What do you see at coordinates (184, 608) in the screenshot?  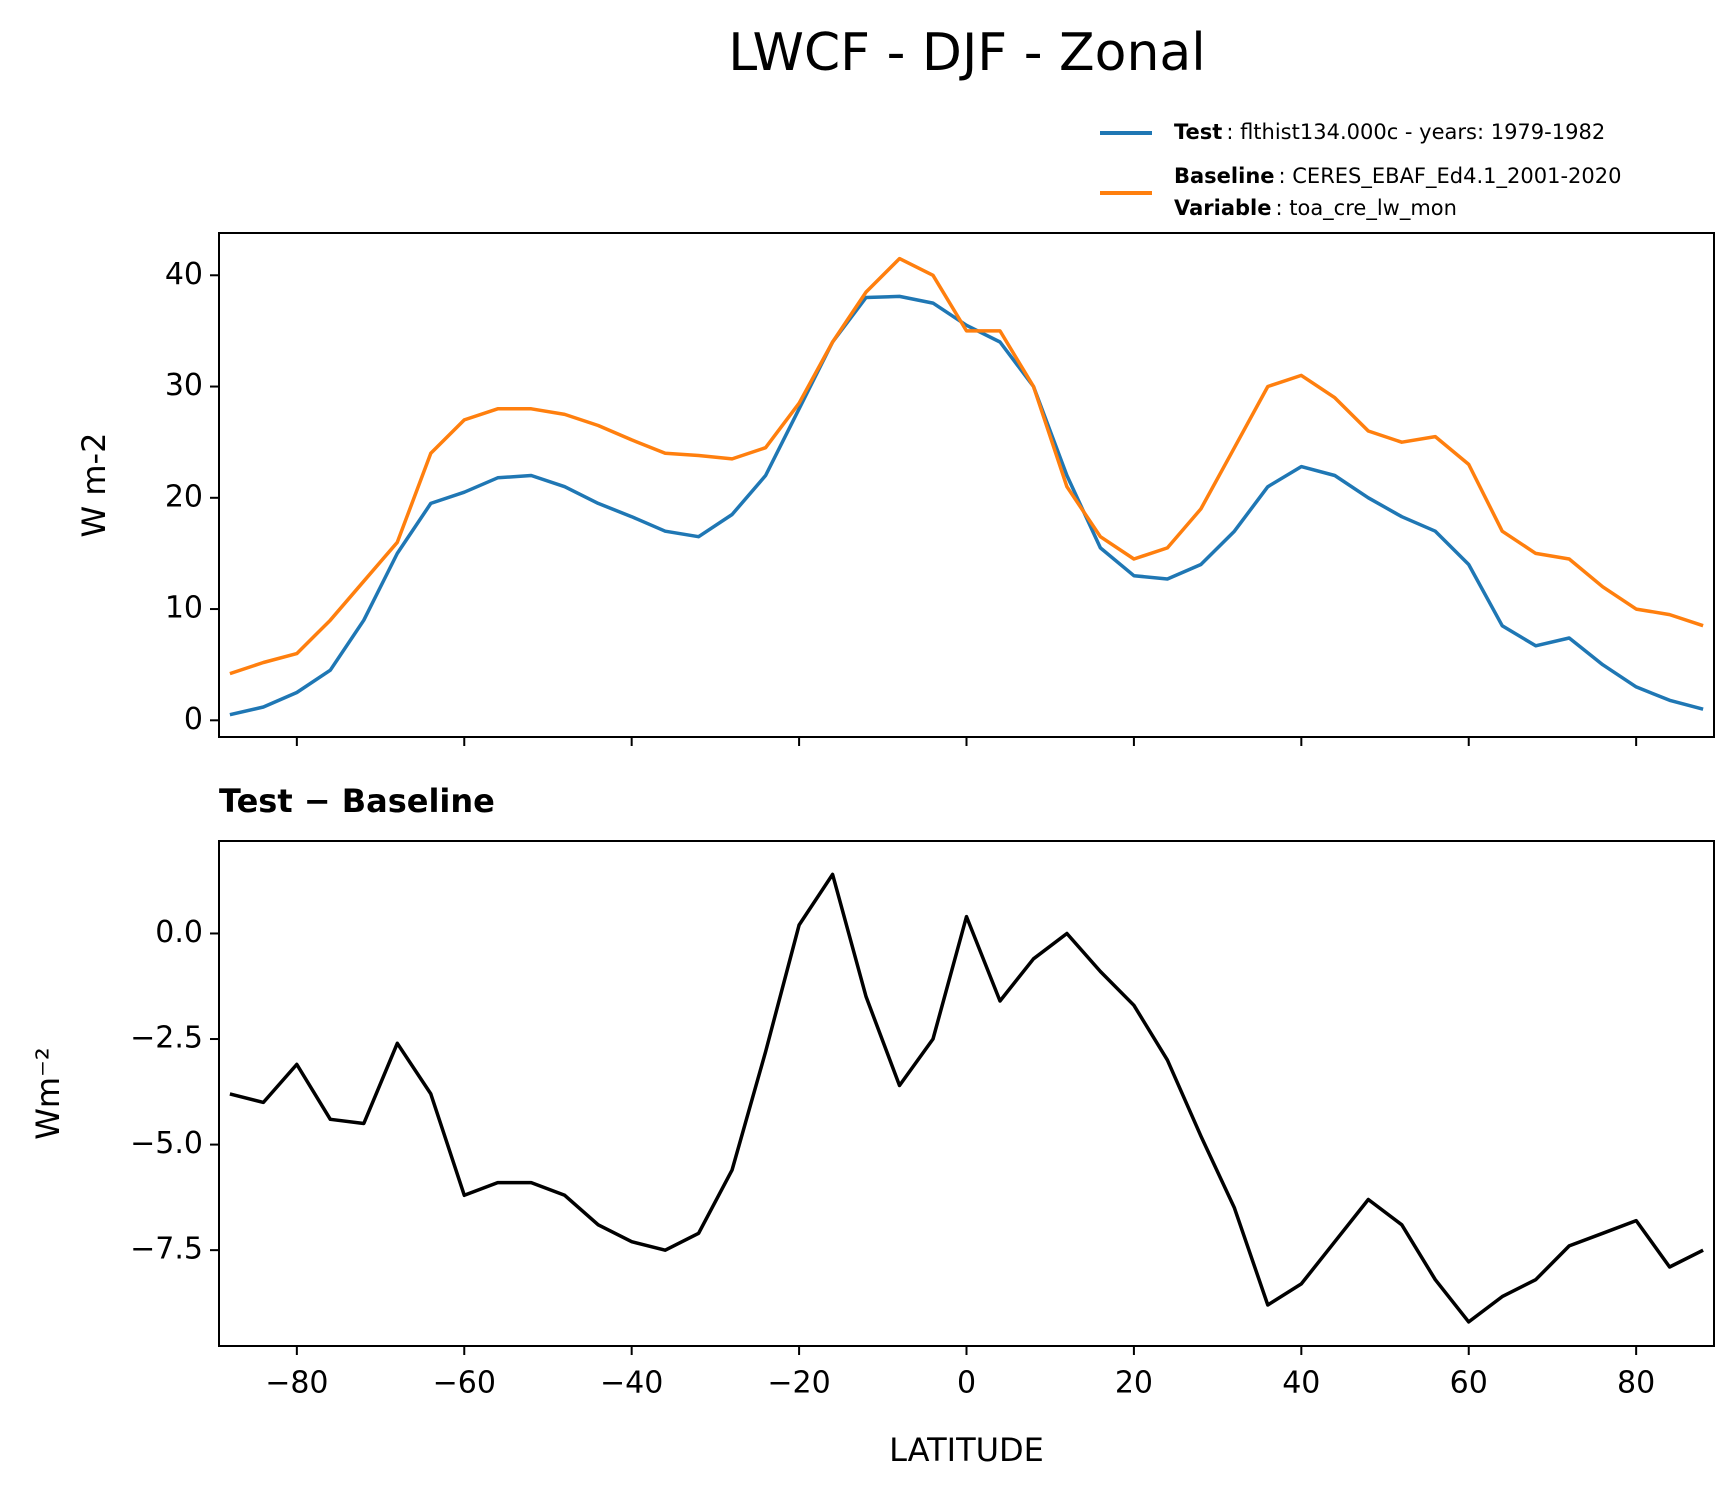 I see `y-tick-label: 10` at bounding box center [184, 608].